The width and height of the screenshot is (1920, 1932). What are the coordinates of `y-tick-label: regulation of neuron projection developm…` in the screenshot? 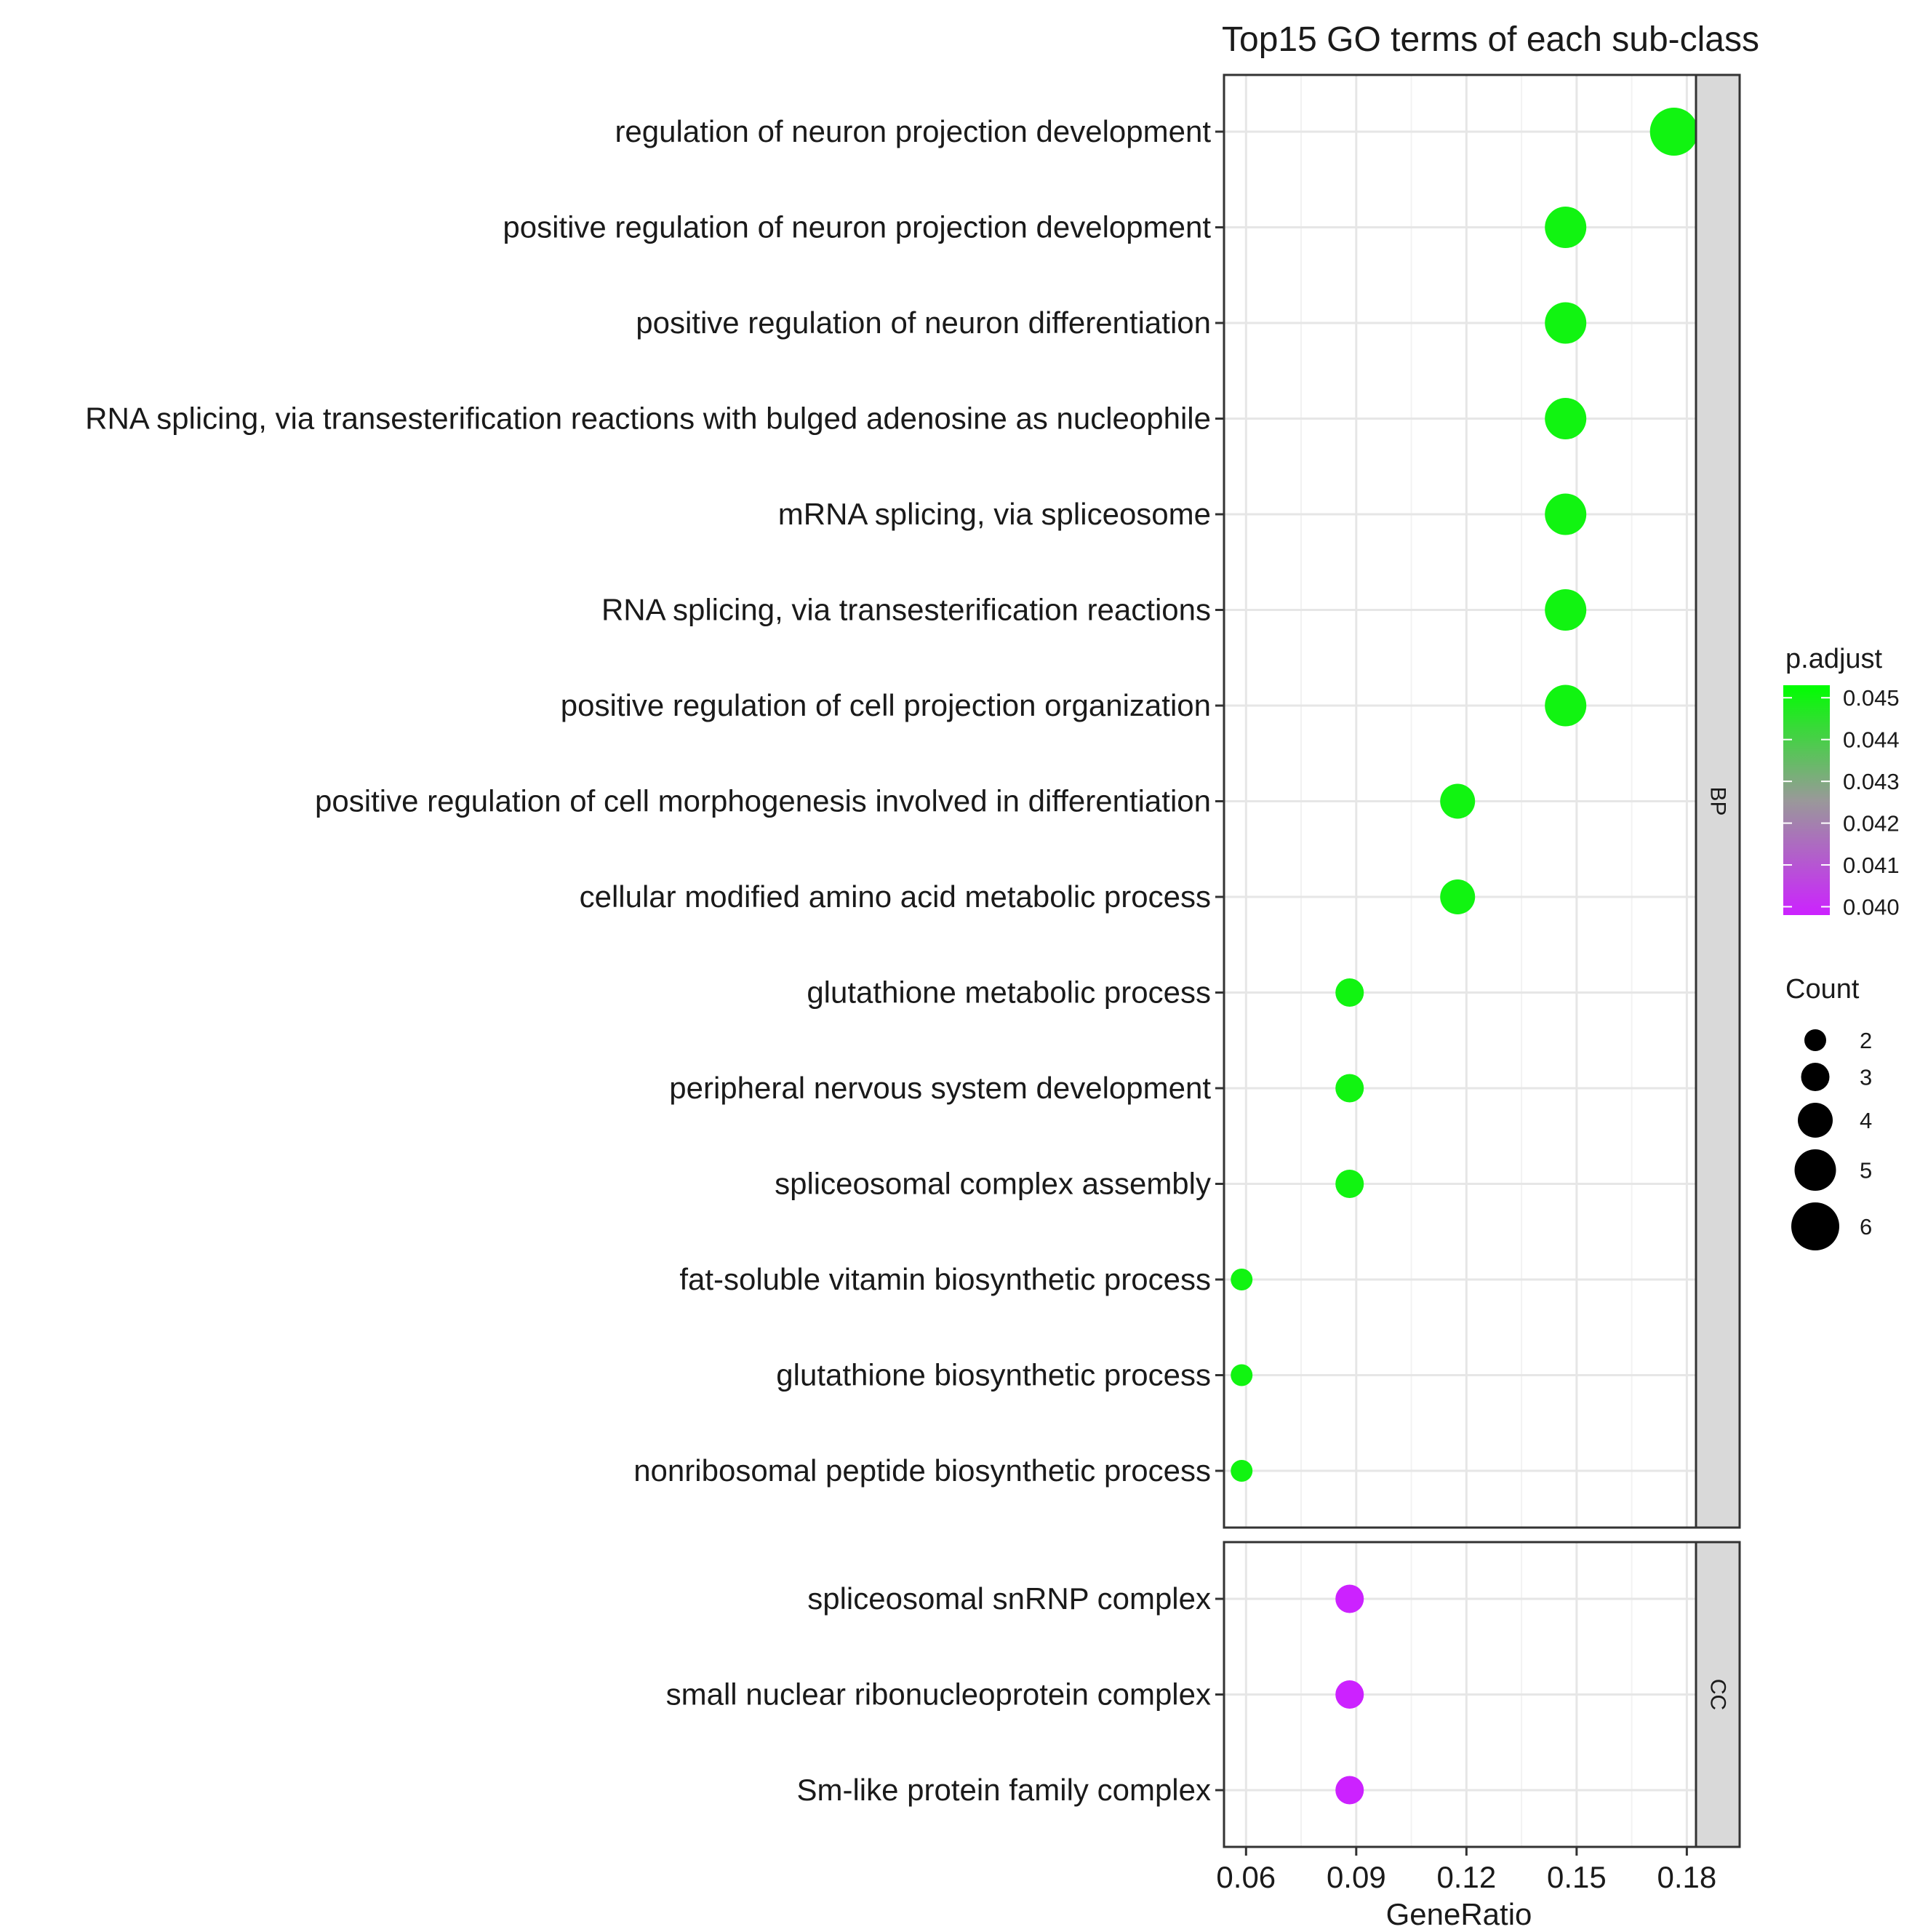 It's located at (913, 131).